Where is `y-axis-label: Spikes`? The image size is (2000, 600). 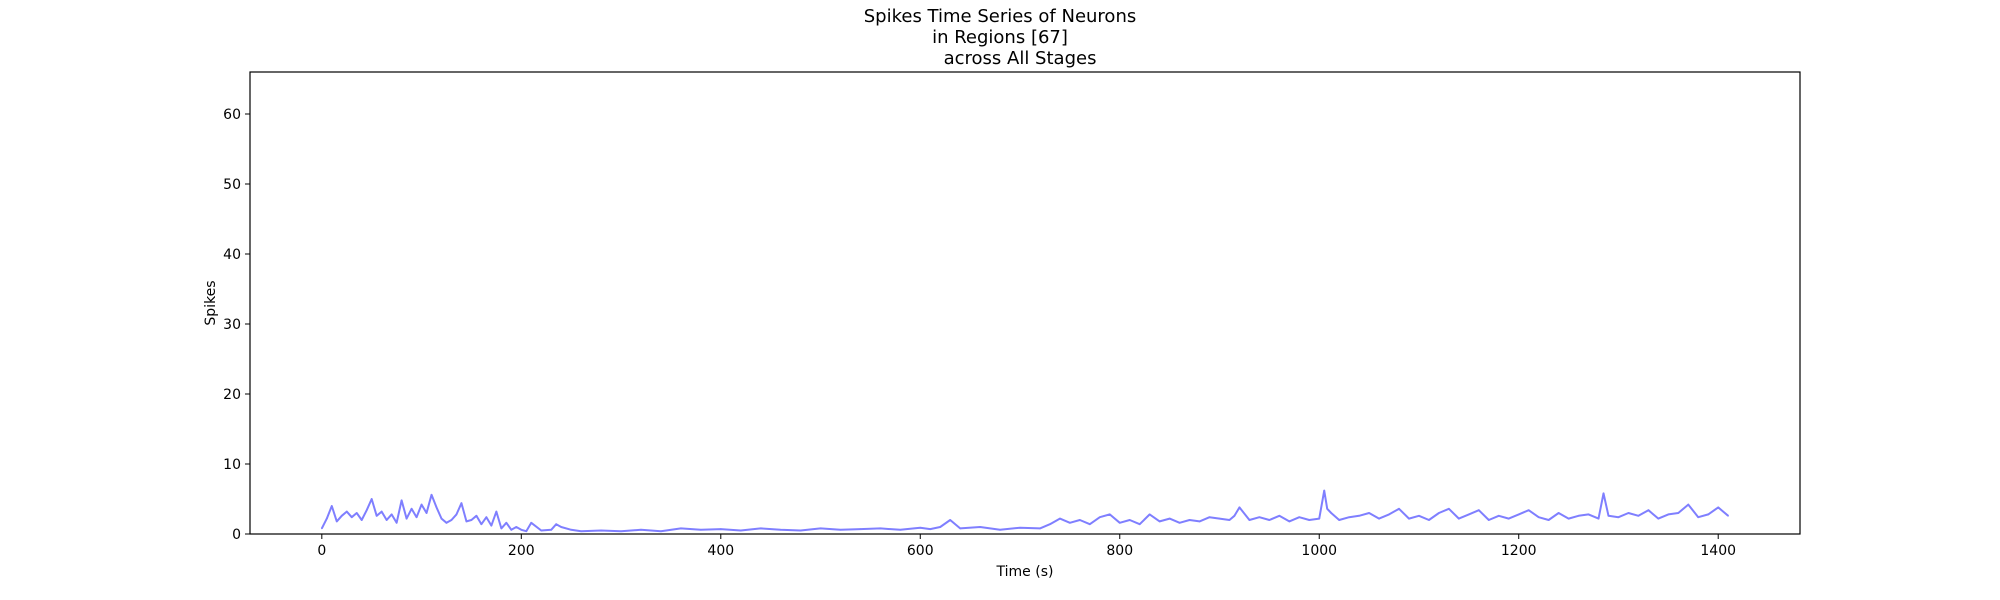 y-axis-label: Spikes is located at coordinates (211, 302).